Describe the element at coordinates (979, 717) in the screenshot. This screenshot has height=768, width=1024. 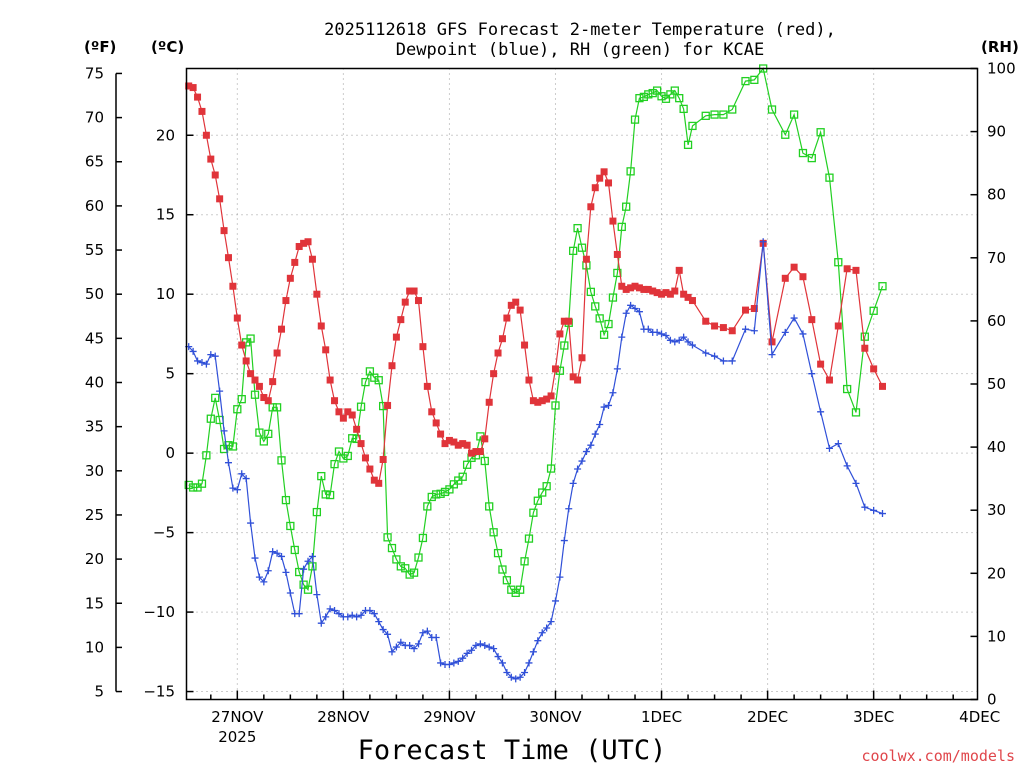
I see `x-tick-label: 4DEC` at that location.